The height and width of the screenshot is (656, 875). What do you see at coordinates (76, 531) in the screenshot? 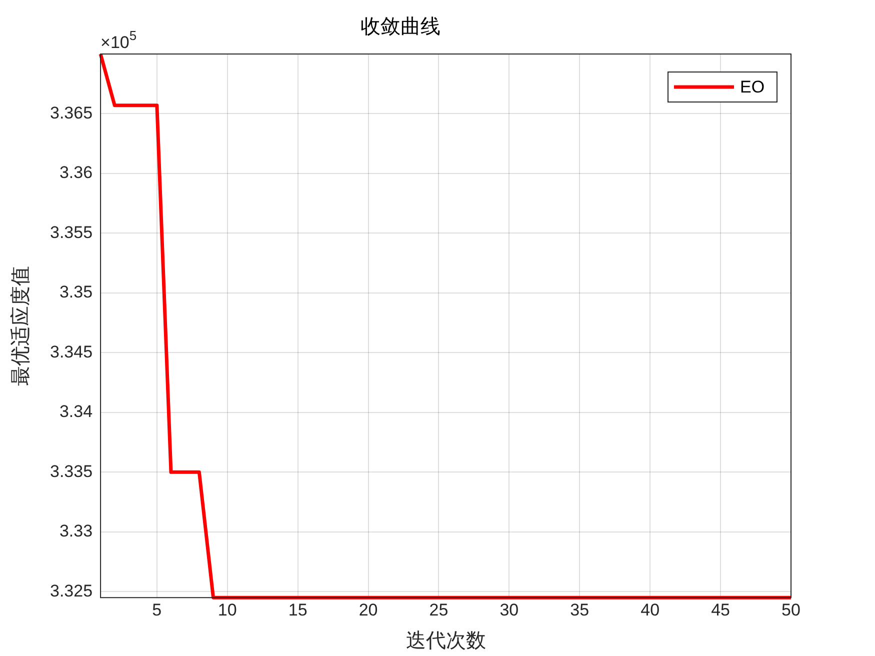
I see `y-tick-label: 3.33` at bounding box center [76, 531].